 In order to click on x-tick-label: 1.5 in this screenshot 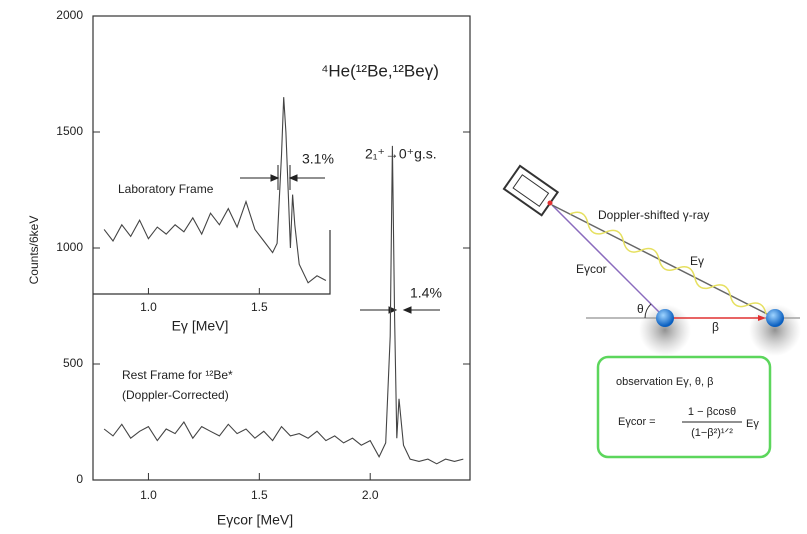, I will do `click(259, 495)`.